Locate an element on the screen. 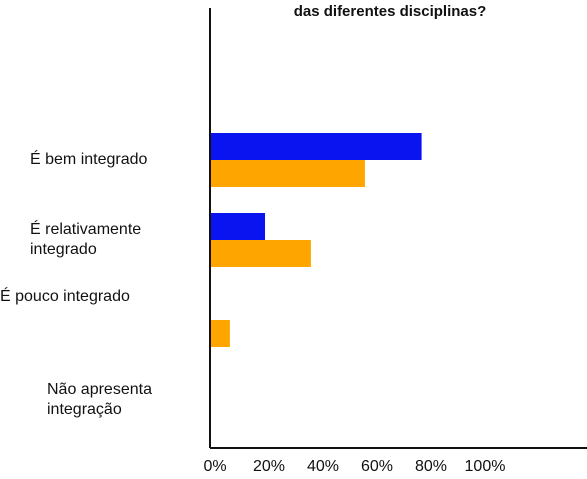  chart-title: das diferentes disciplinas? is located at coordinates (390, 11).